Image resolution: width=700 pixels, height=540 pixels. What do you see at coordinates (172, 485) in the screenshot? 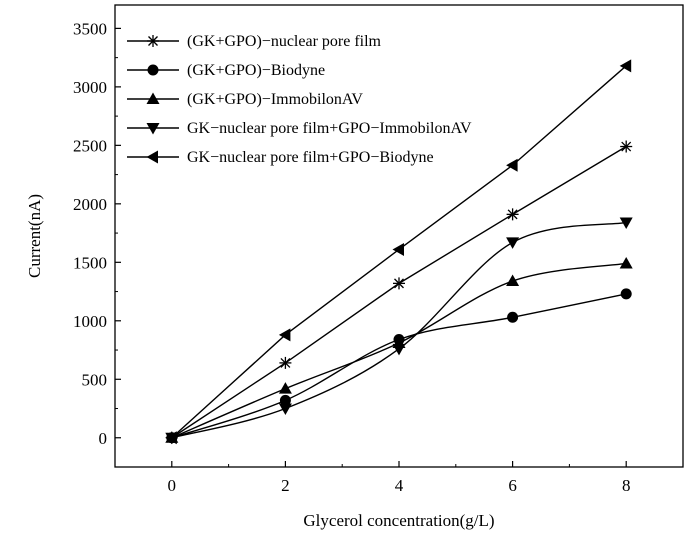
I see `x-tick-label-0: 0` at bounding box center [172, 485].